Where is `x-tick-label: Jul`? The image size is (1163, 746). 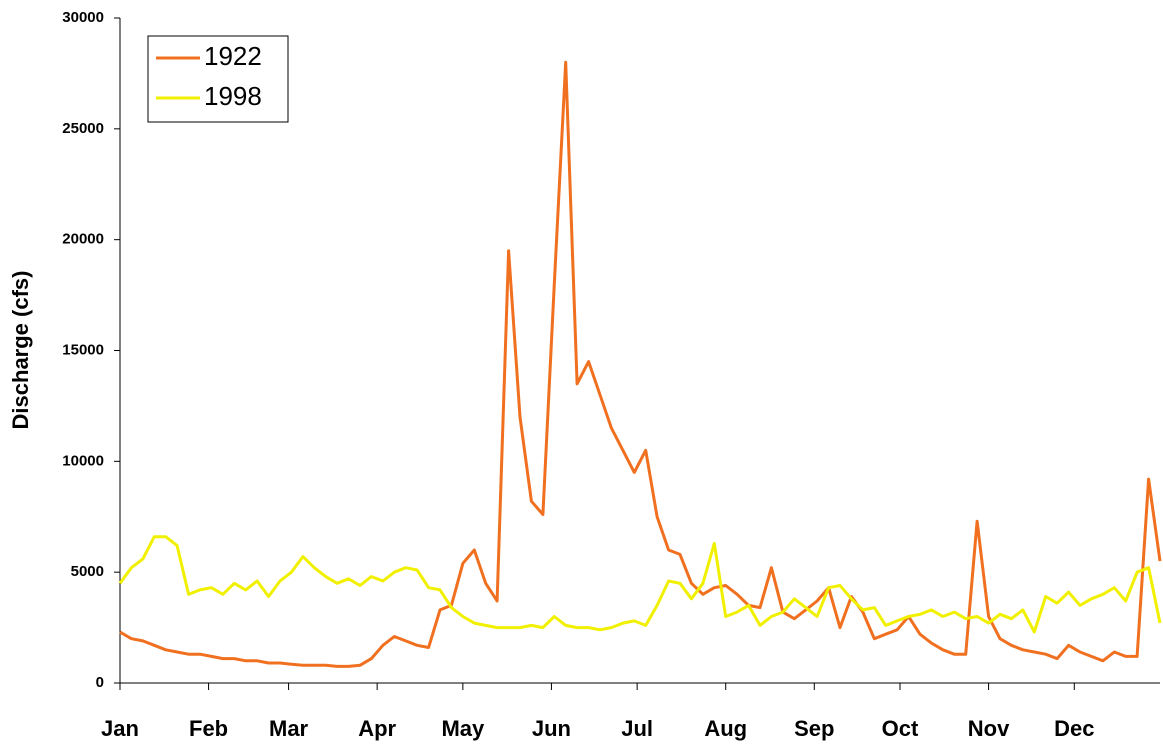 x-tick-label: Jul is located at coordinates (637, 728).